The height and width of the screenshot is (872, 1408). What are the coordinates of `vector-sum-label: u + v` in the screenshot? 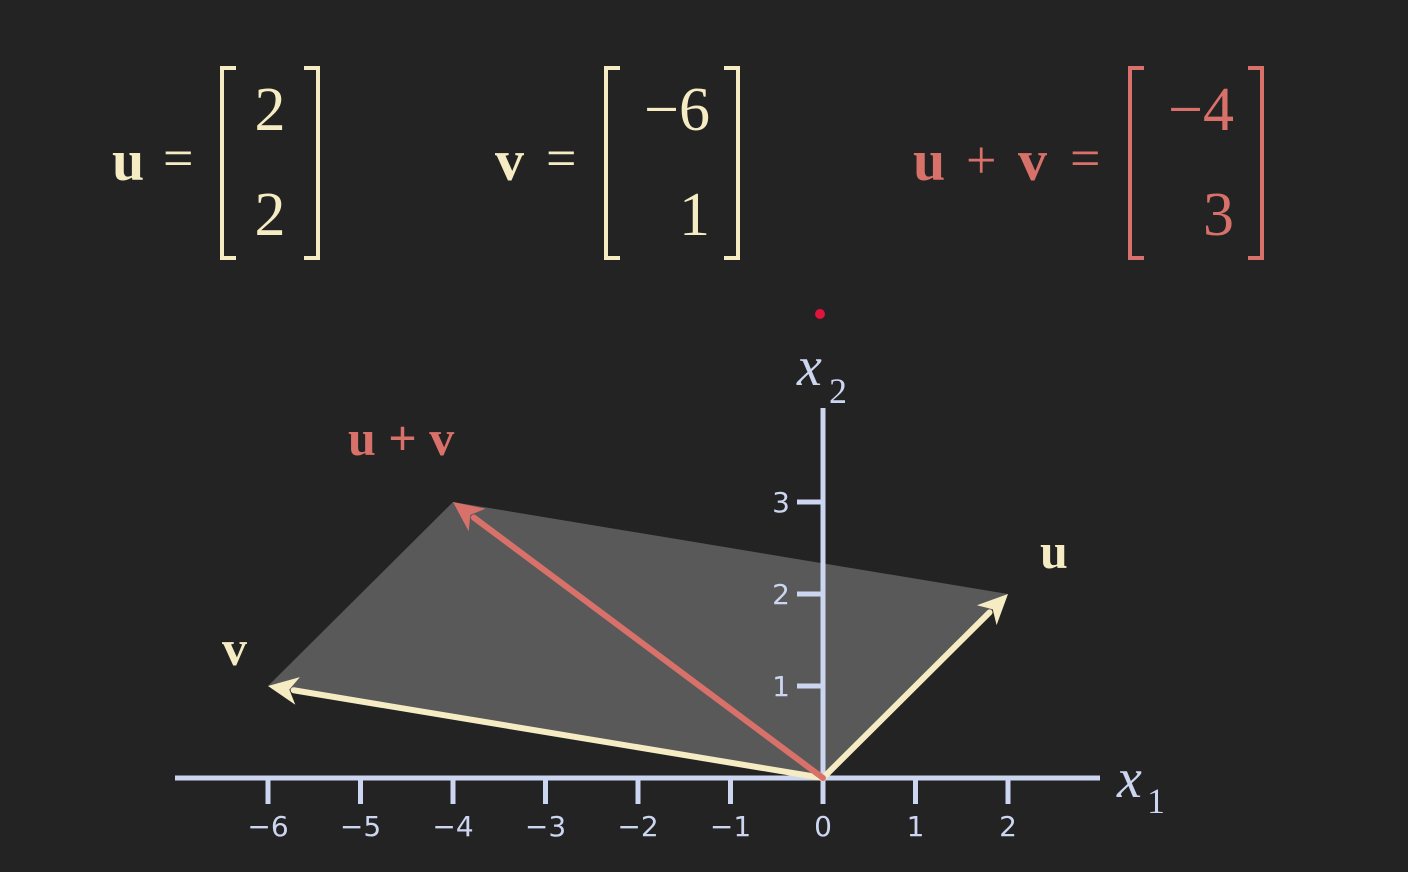 It's located at (401, 438).